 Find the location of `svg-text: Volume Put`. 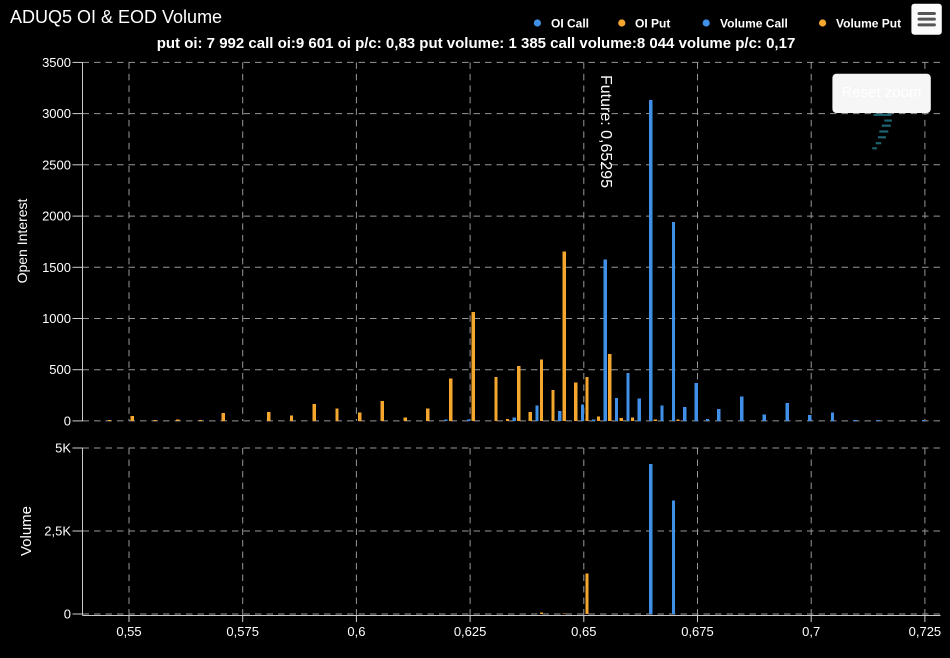

svg-text: Volume Put is located at coordinates (868, 24).